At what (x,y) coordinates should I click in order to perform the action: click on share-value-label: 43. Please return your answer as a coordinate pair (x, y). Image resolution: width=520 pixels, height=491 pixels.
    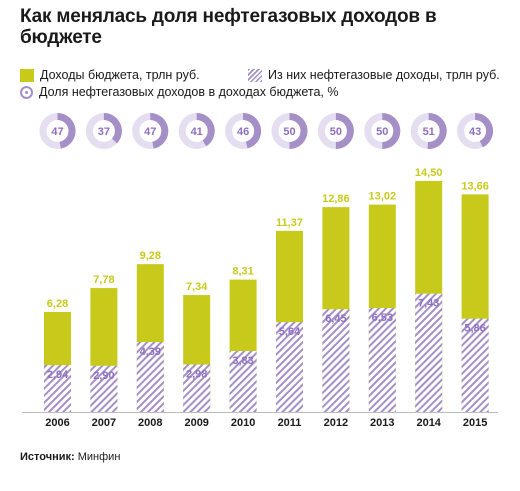
    Looking at the image, I should click on (475, 132).